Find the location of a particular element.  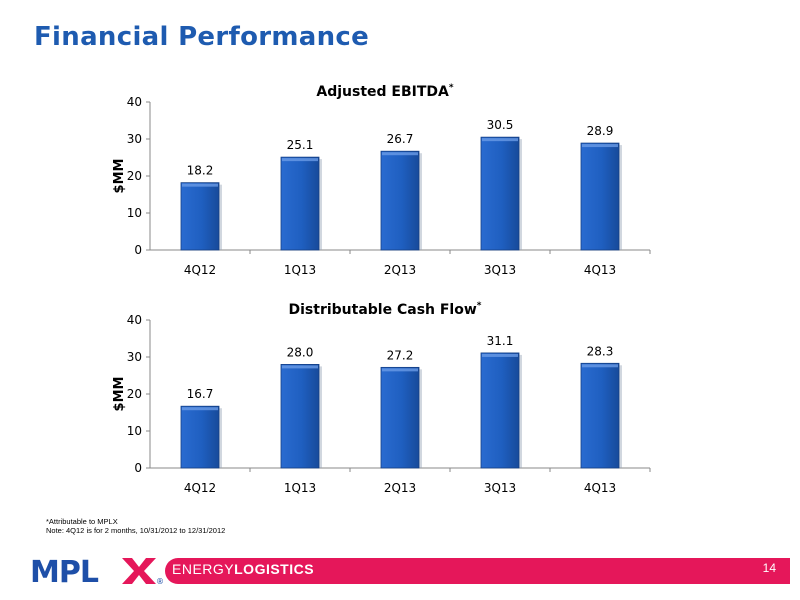

data-label: 31.1 is located at coordinates (500, 341).